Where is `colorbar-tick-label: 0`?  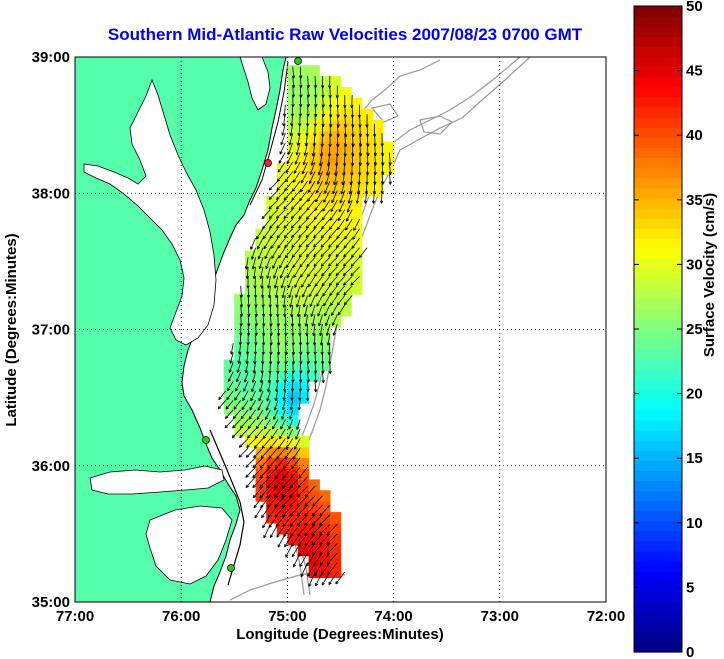
colorbar-tick-label: 0 is located at coordinates (690, 651).